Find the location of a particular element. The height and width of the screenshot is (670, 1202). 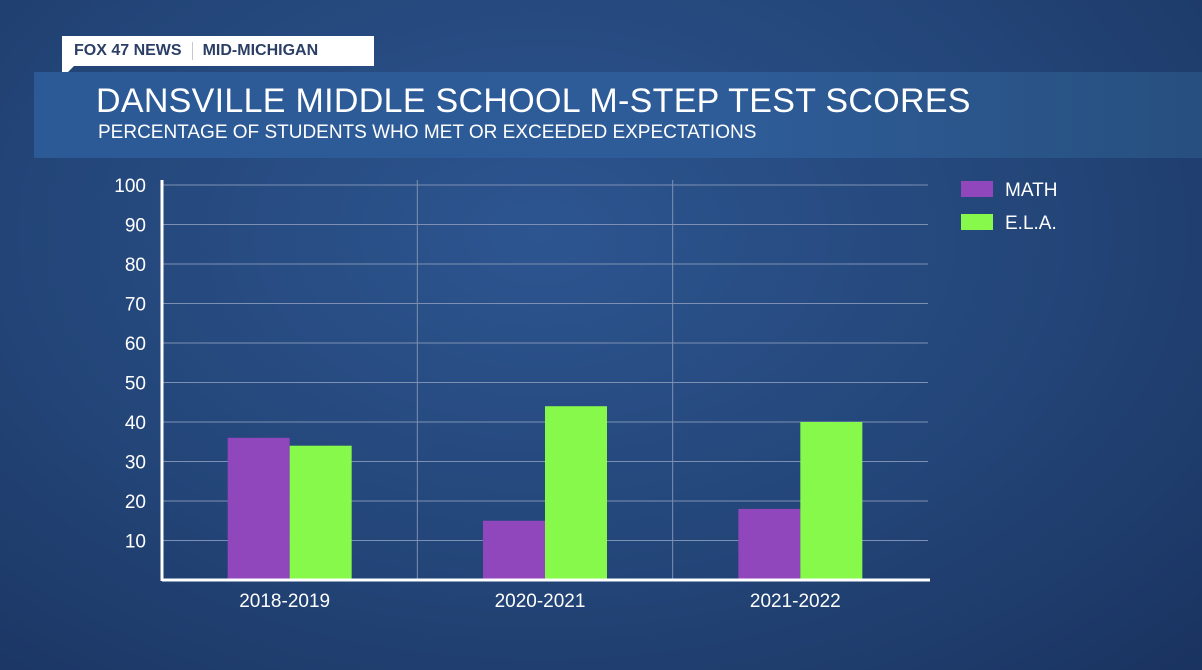

y-tick-label: 40 is located at coordinates (135, 423).